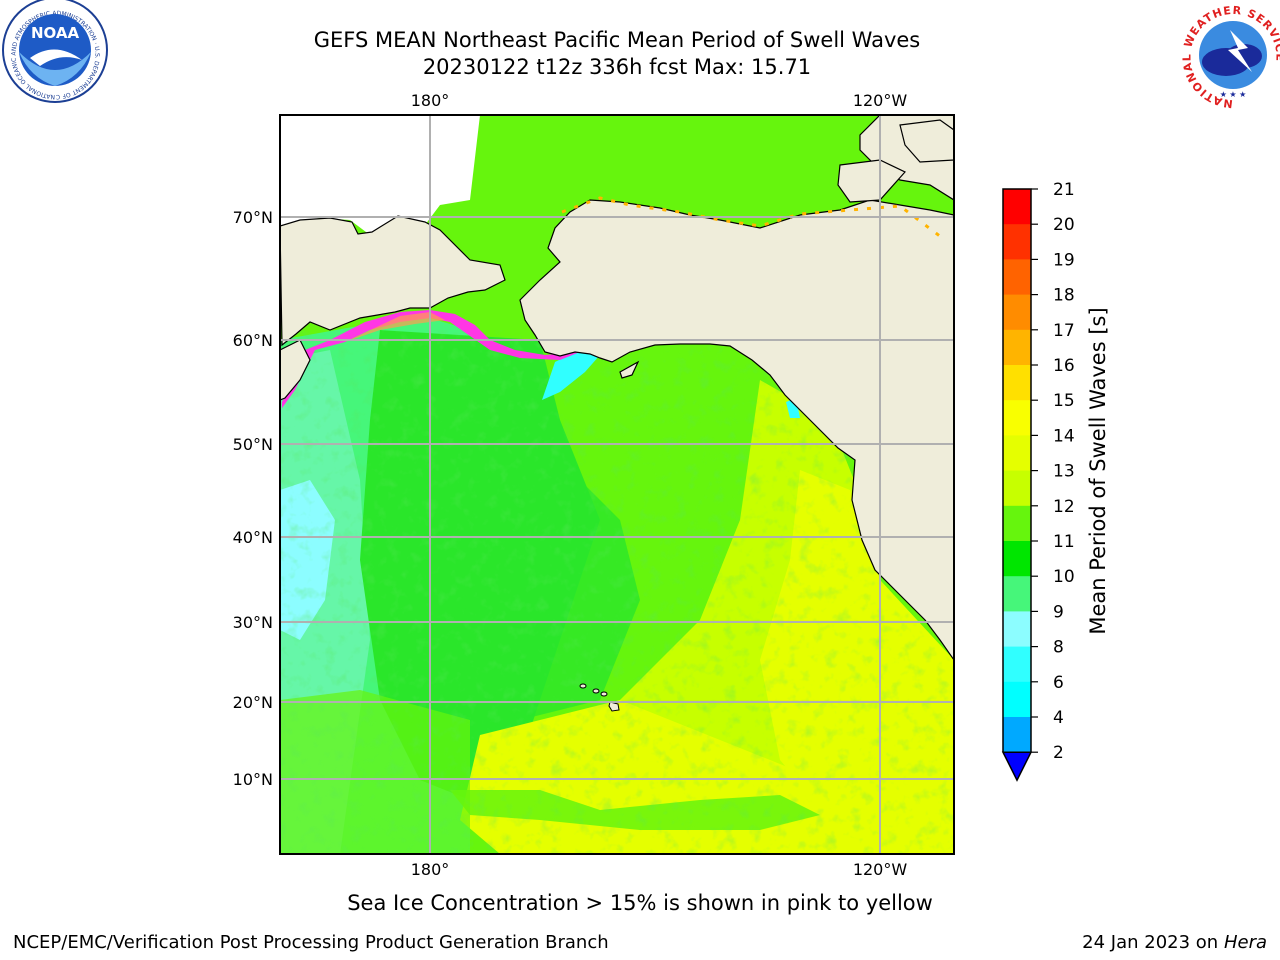  I want to click on colorbar-tick-label: 20, so click(1064, 225).